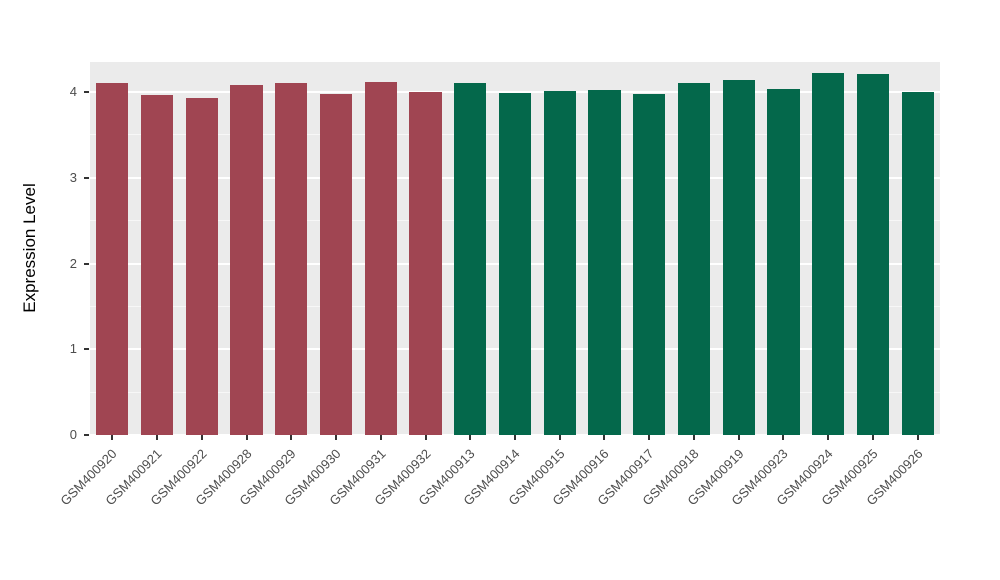  I want to click on y-tick-label: 0, so click(73, 434).